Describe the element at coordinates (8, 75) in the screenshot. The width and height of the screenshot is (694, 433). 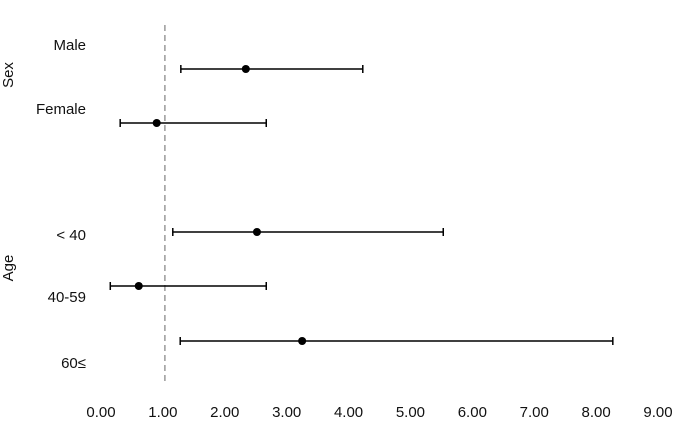
I see `group-label: Sex` at that location.